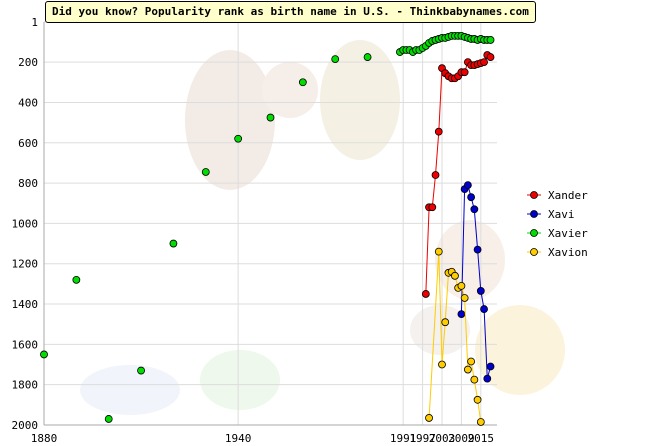 This screenshot has width=670, height=446. Describe the element at coordinates (568, 252) in the screenshot. I see `legend-label: Xavion` at that location.